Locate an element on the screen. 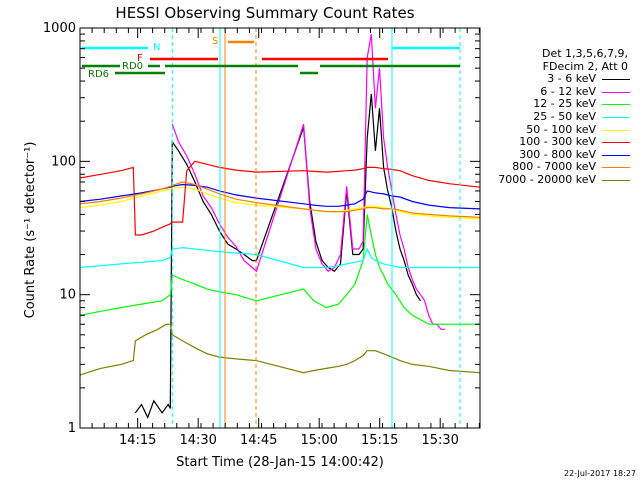 The width and height of the screenshot is (640, 480). x-tick-label: 15:30 is located at coordinates (439, 440).